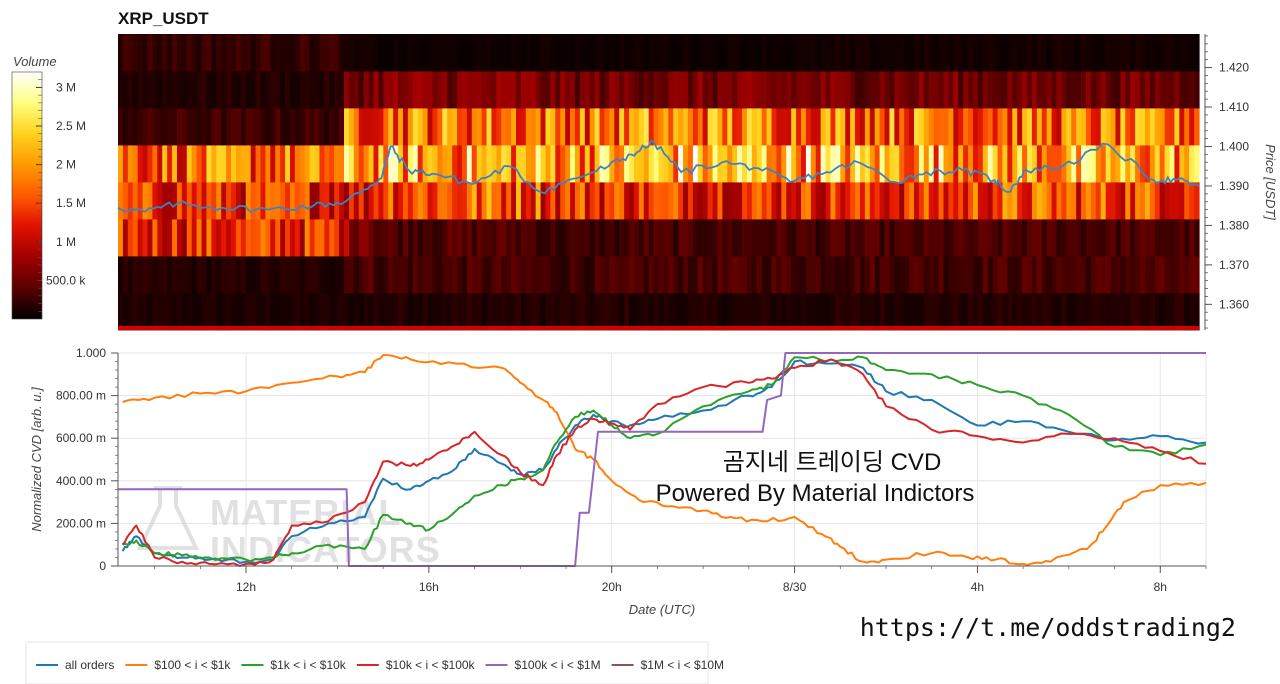  What do you see at coordinates (27, 195) in the screenshot?
I see `colorbar` at bounding box center [27, 195].